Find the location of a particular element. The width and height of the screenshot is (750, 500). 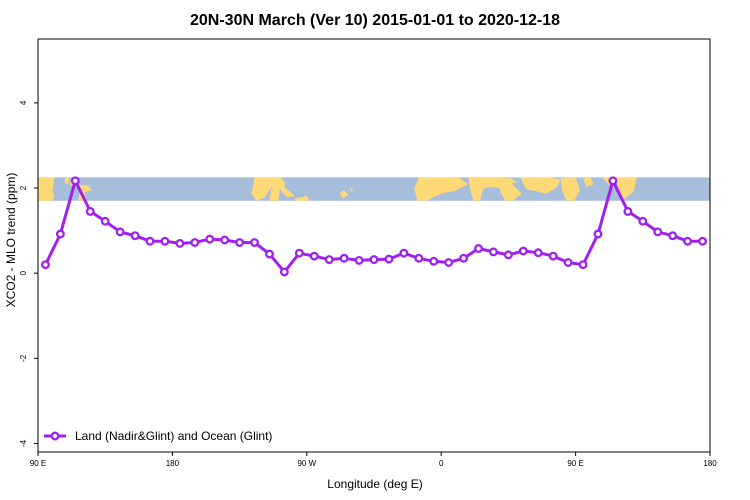

y-axis-title: XCO2 - MLO trend (ppm) is located at coordinates (11, 240).